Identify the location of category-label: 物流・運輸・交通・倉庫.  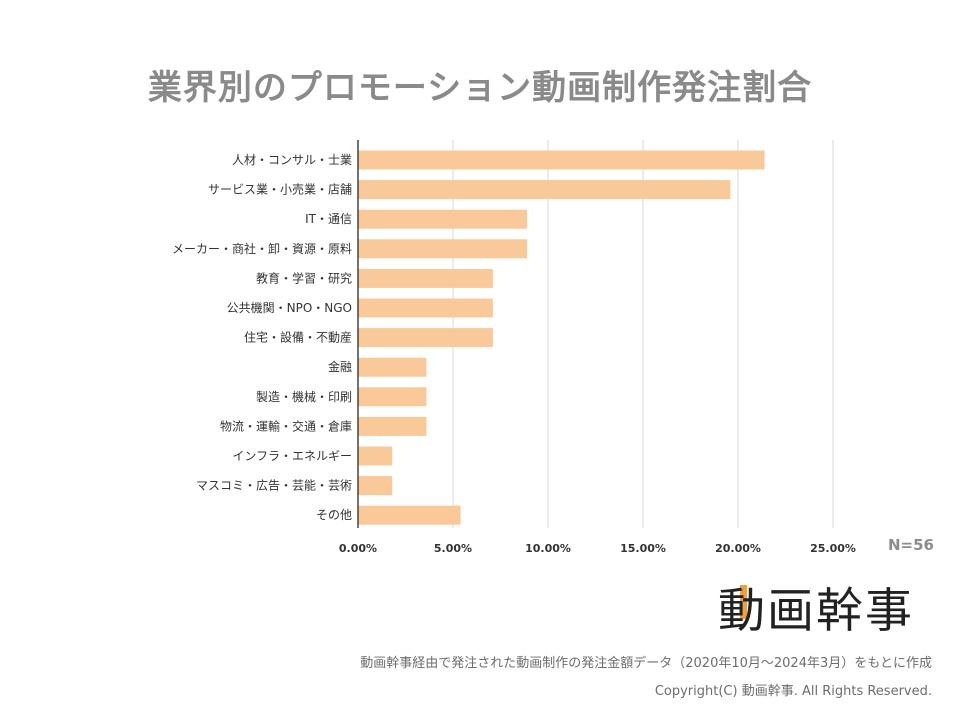
(286, 425).